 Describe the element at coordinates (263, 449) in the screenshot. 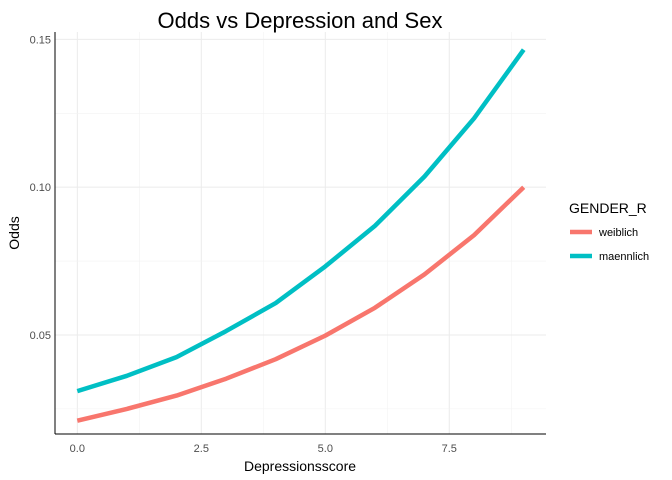

I see `x-tick-labels: 0.0 2.5 5.0 7.5` at that location.